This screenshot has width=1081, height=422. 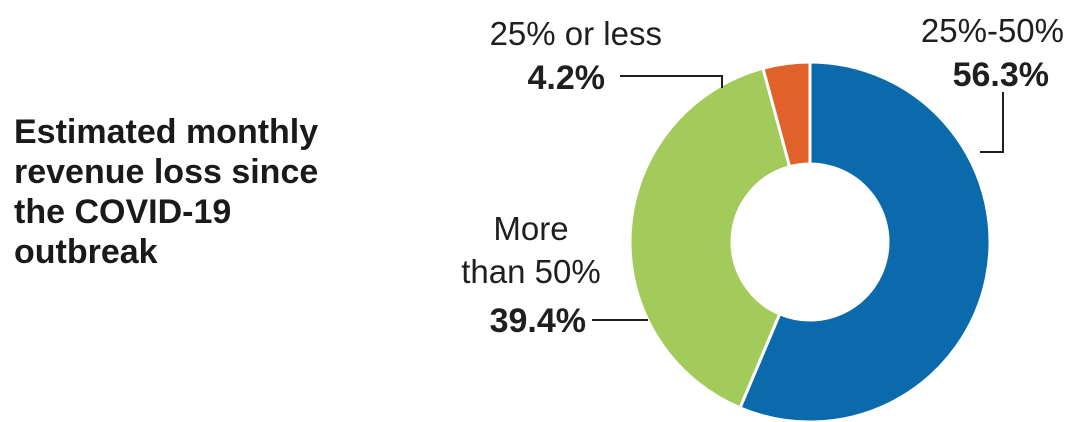 What do you see at coordinates (123, 212) in the screenshot?
I see `chart-title-line-3: the COVID-19` at bounding box center [123, 212].